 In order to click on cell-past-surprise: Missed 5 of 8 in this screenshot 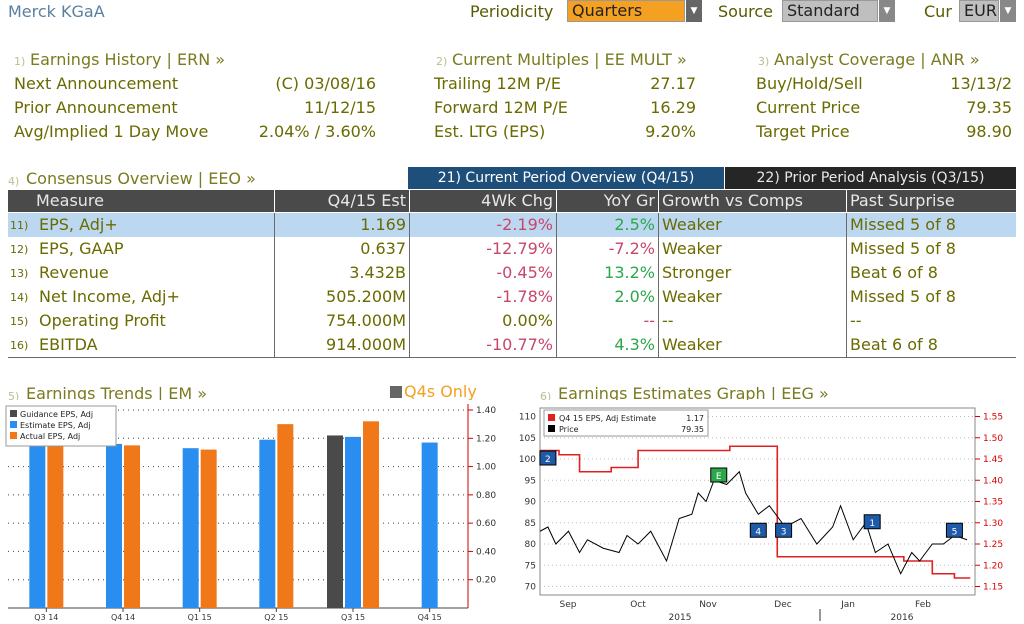, I will do `click(903, 296)`.